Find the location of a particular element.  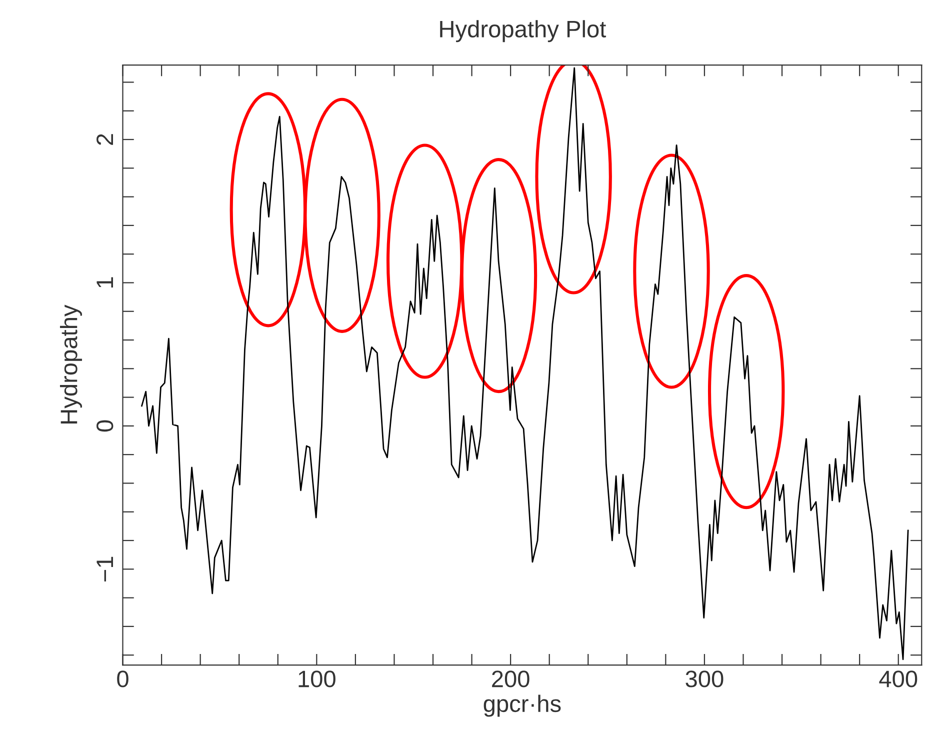

x-tick-label: 200 is located at coordinates (511, 679).